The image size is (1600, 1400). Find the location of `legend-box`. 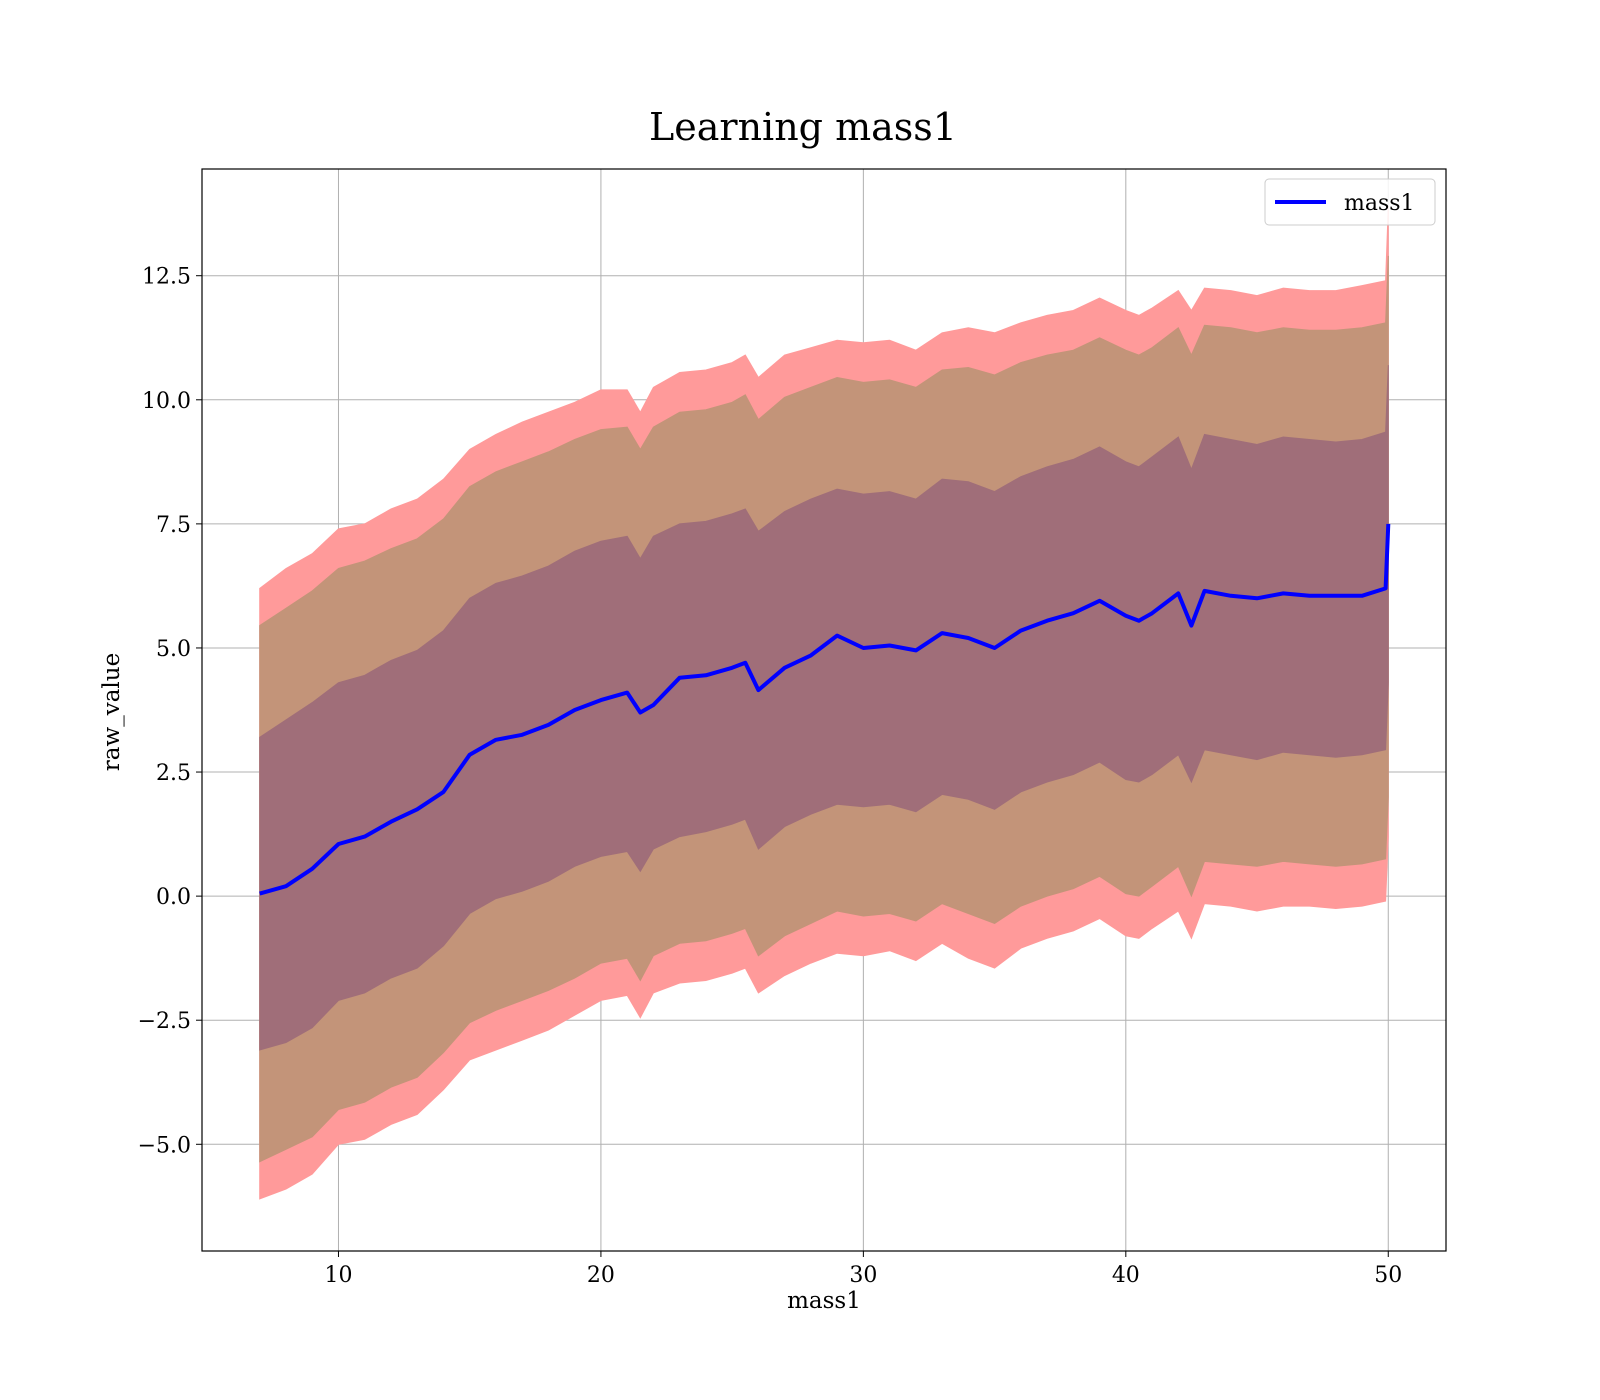

legend-box is located at coordinates (1350, 202).